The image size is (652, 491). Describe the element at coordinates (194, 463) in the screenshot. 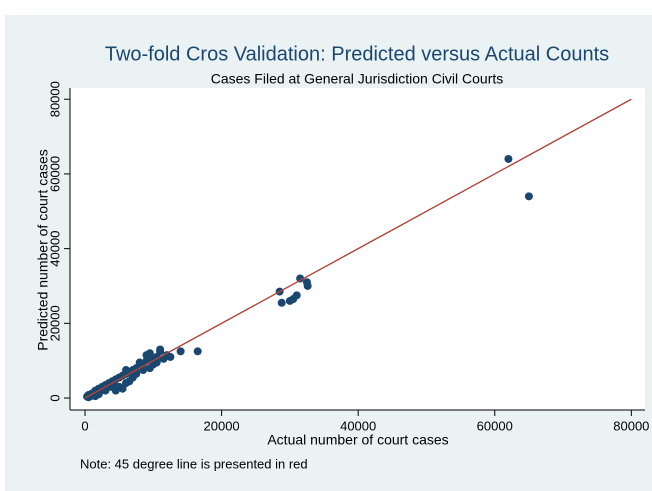

I see `note: Note: 45 degree line is presented in red` at that location.